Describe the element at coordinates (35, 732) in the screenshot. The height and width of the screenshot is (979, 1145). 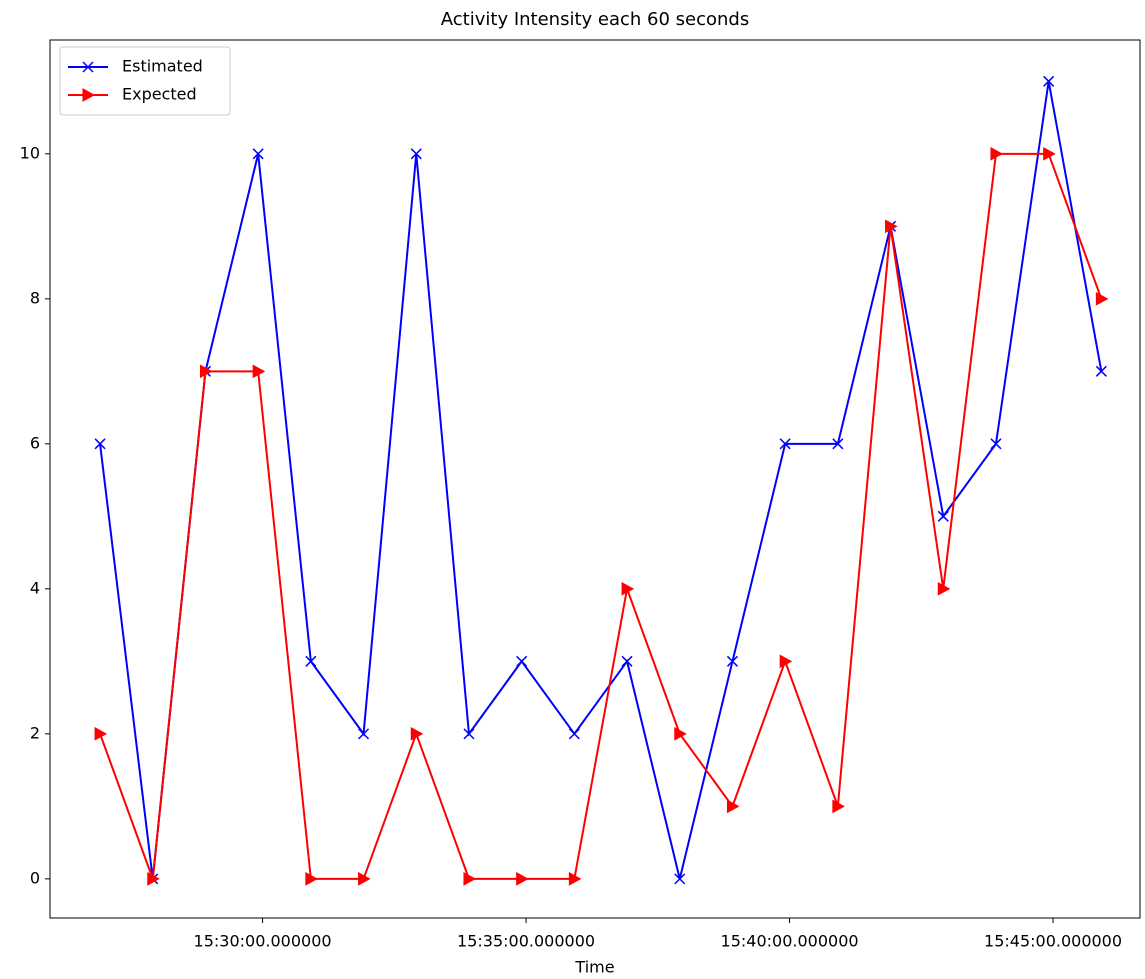
I see `y-tick-label: 2` at that location.